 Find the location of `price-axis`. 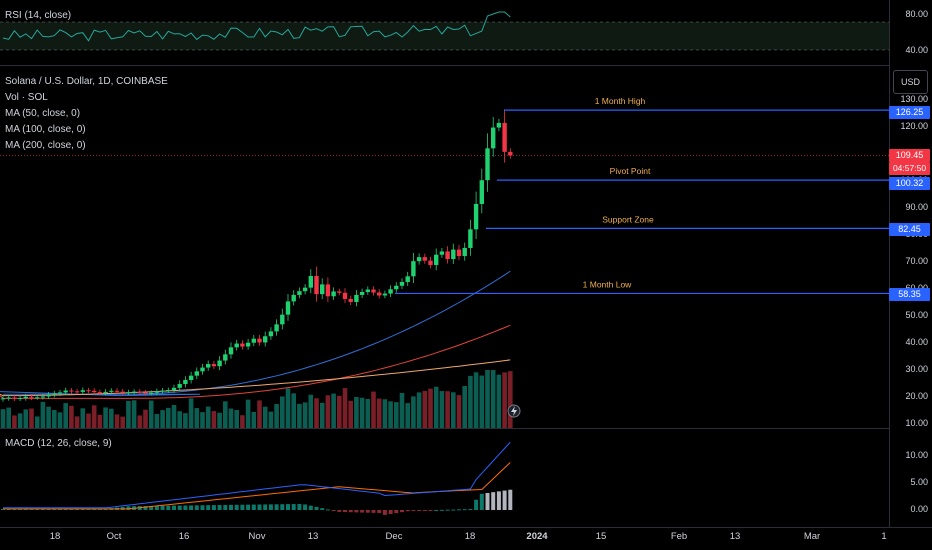

price-axis is located at coordinates (910, 263).